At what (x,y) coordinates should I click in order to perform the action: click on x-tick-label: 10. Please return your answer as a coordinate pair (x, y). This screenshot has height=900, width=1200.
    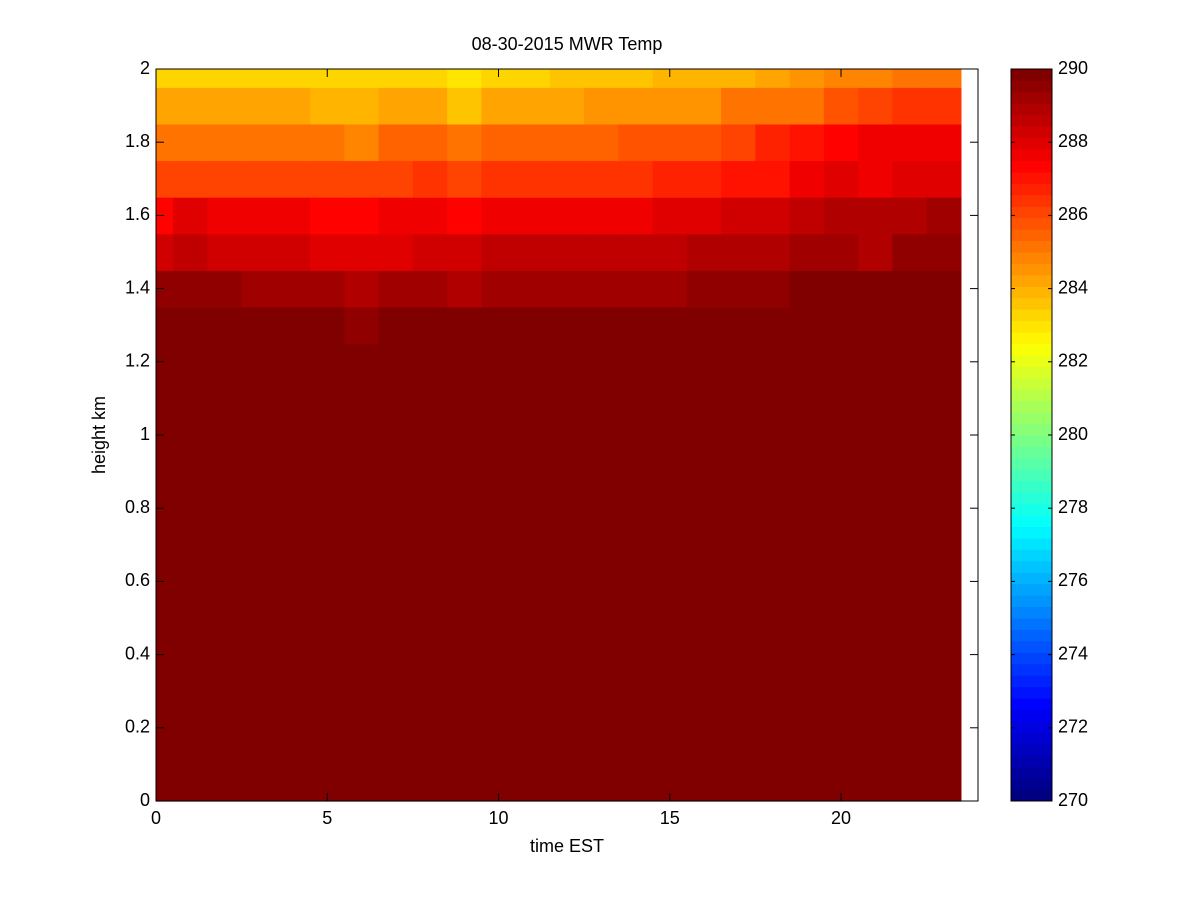
    Looking at the image, I should click on (498, 818).